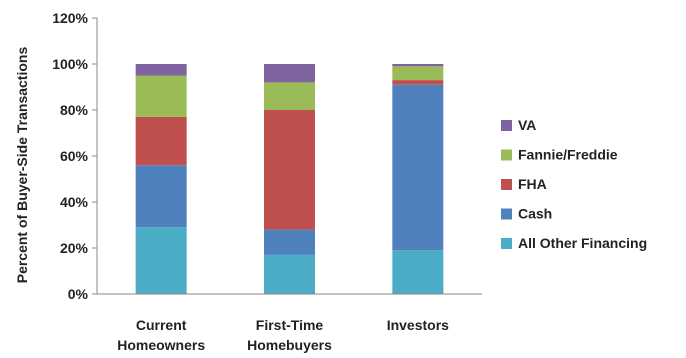 This screenshot has height=358, width=686. I want to click on y-axis-ticks: 0% 20% 40% 60% 80% 100% 120%, so click(74, 156).